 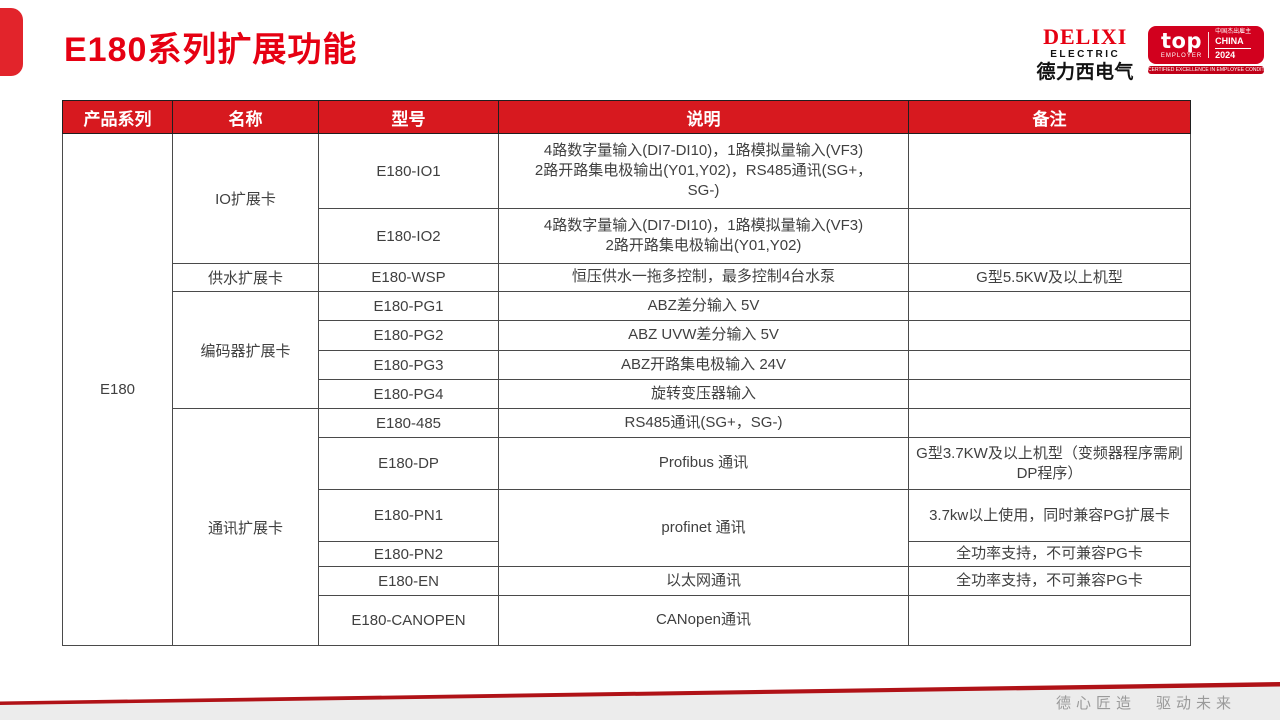 I want to click on cell-model: E180-PN1, so click(x=408, y=515).